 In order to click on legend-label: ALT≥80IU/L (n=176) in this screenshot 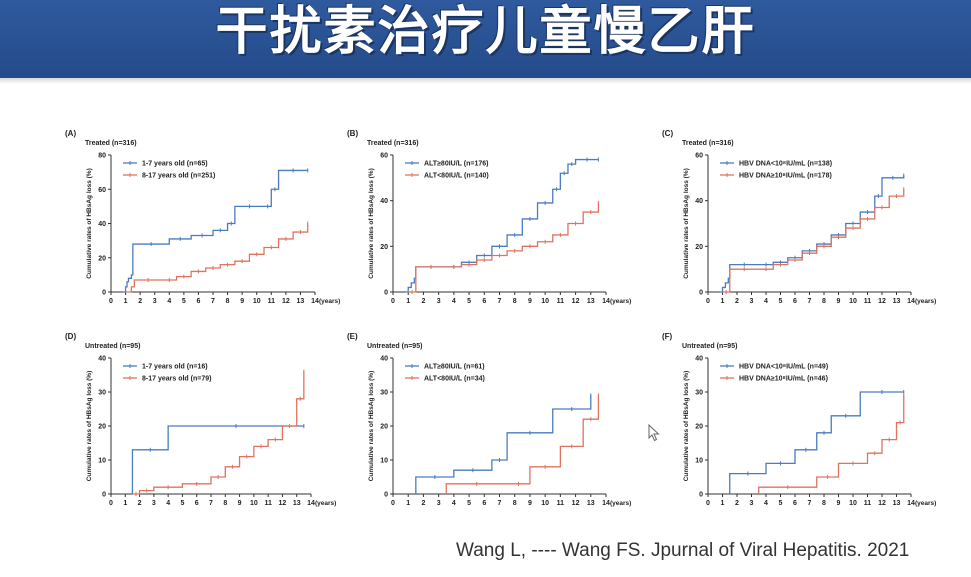, I will do `click(456, 164)`.